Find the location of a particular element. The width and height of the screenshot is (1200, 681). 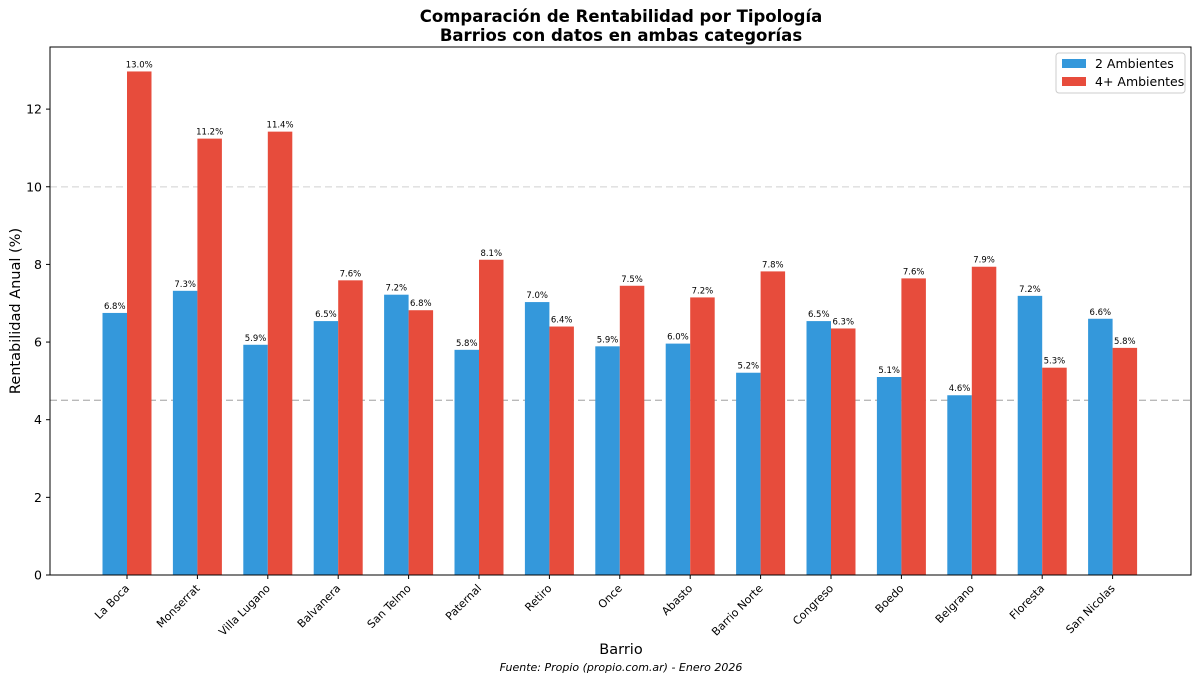

legend: 2 Ambientes 4+ Ambientes is located at coordinates (1120, 73).